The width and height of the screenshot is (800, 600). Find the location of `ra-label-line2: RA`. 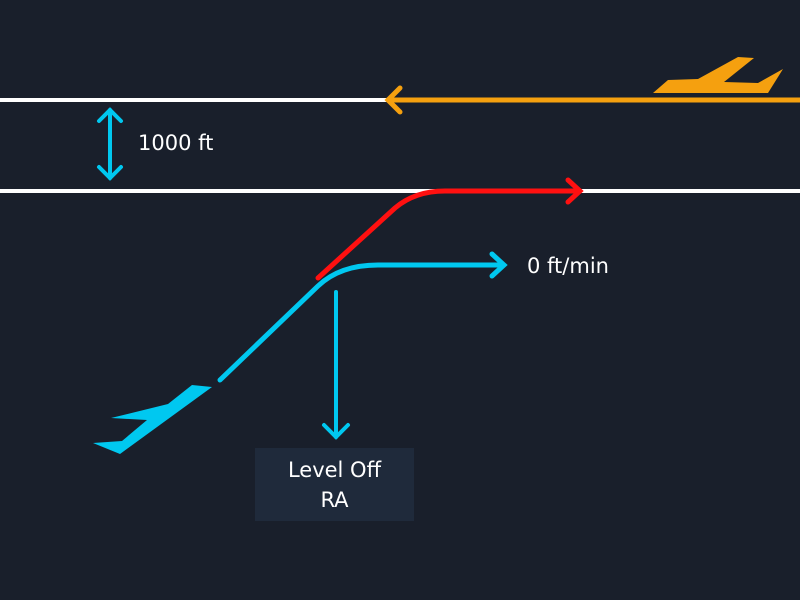

ra-label-line2: RA is located at coordinates (334, 500).